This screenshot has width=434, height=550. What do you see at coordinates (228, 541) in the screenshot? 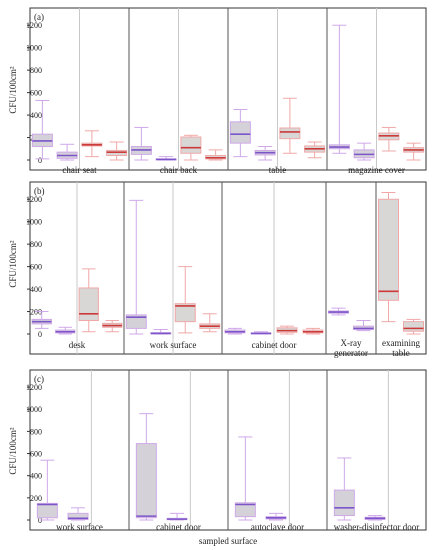
I see `x-axis-label: sampled surface` at bounding box center [228, 541].